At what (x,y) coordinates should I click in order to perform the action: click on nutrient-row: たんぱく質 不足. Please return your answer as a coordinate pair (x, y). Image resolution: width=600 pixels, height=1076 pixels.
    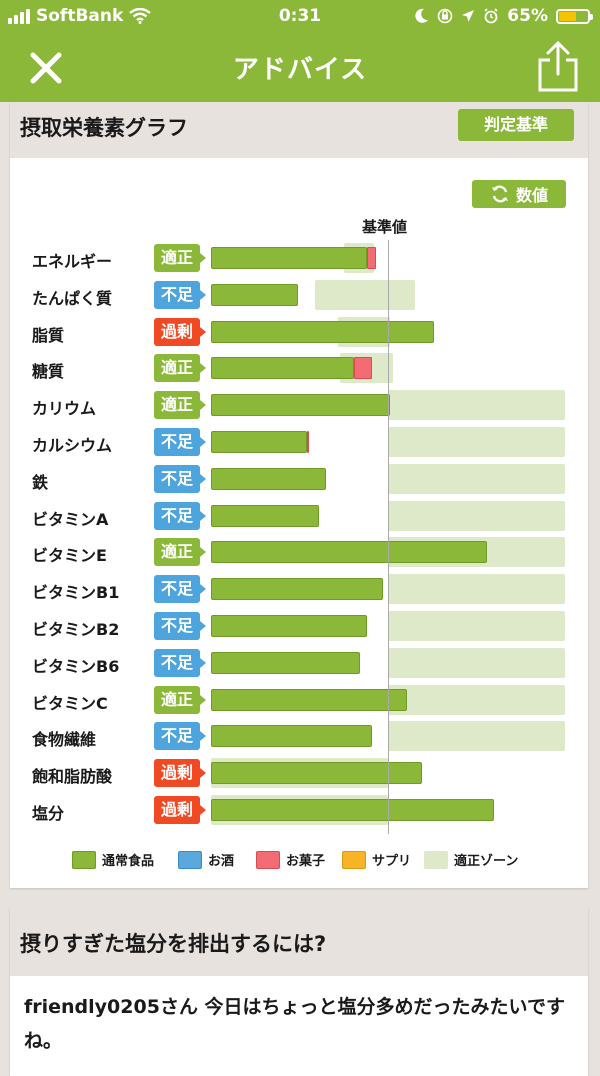
    Looking at the image, I should click on (299, 296).